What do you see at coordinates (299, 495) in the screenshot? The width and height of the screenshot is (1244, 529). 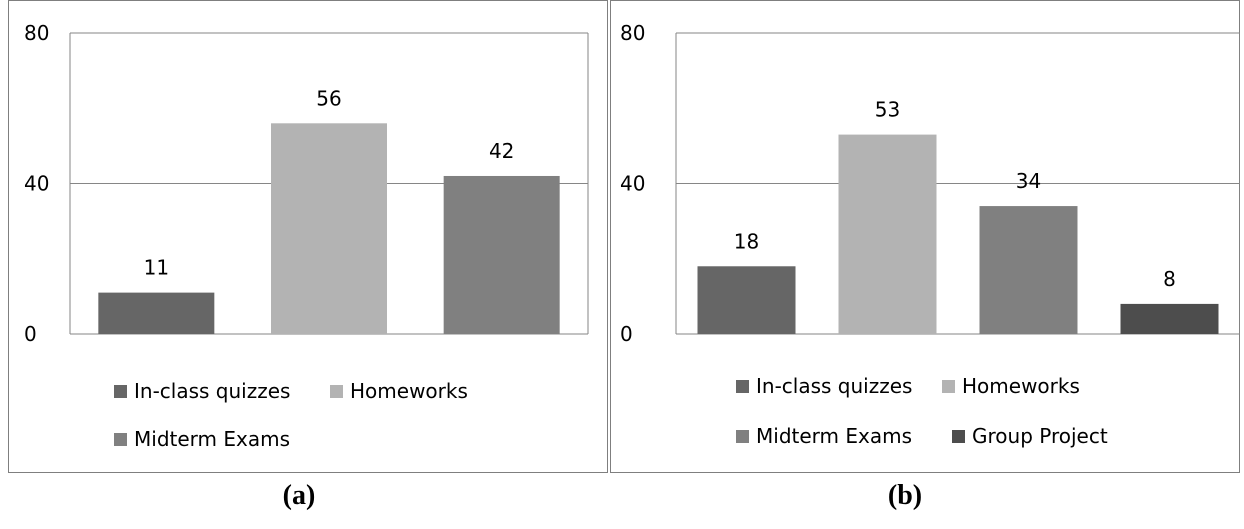 I see `caption-a: (a)` at bounding box center [299, 495].